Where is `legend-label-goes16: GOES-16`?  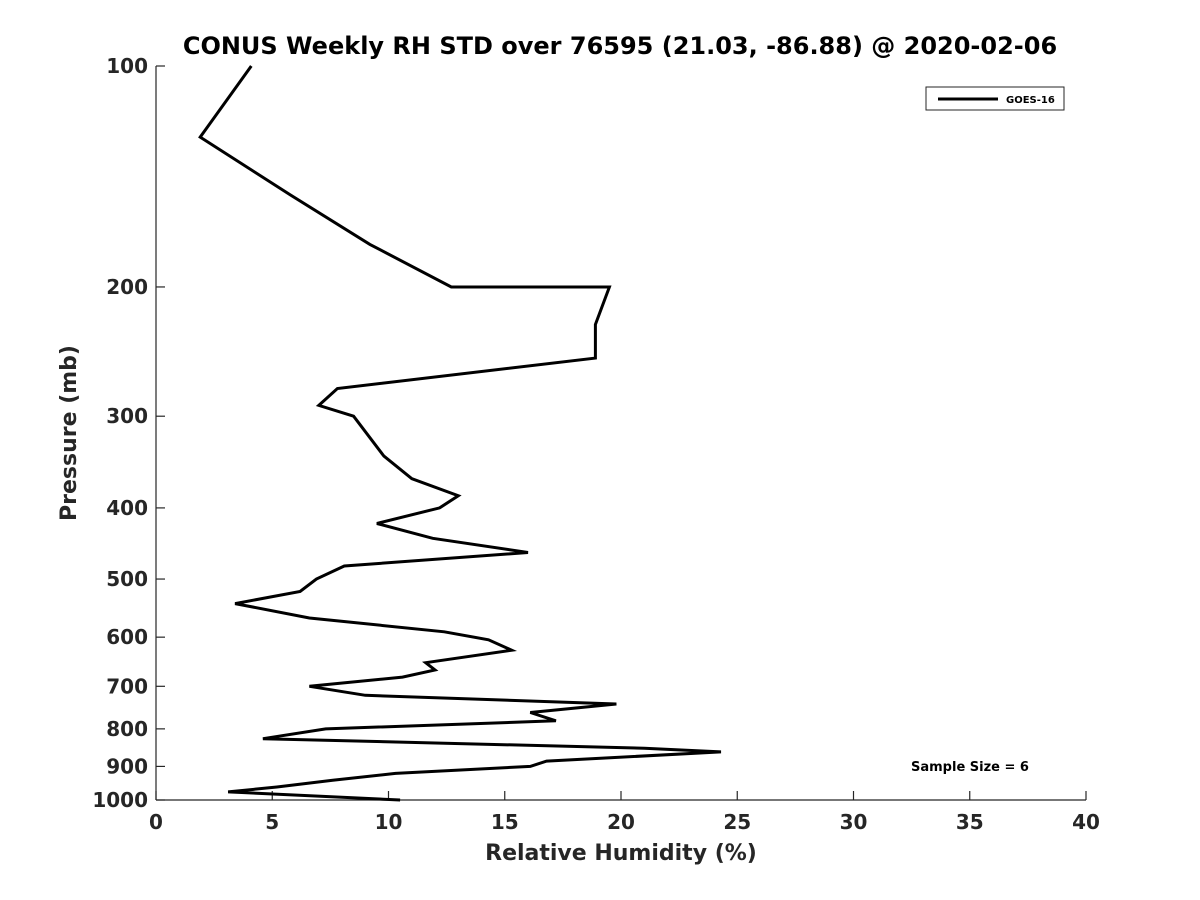 legend-label-goes16: GOES-16 is located at coordinates (1030, 100).